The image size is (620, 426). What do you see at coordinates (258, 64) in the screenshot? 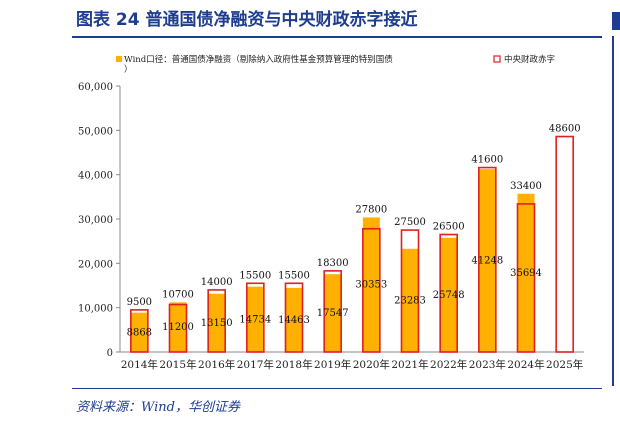
I see `legend-label-wind: Wind口径：普通国债净融资（剔除纳入政府性基金预算管理的特别国债）` at bounding box center [258, 64].